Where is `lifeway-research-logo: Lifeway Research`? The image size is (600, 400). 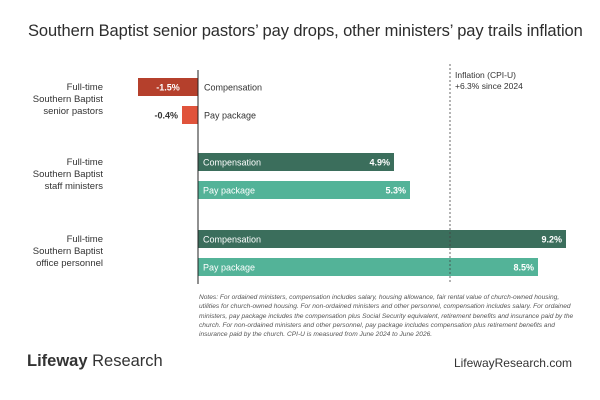 lifeway-research-logo: Lifeway Research is located at coordinates (95, 361).